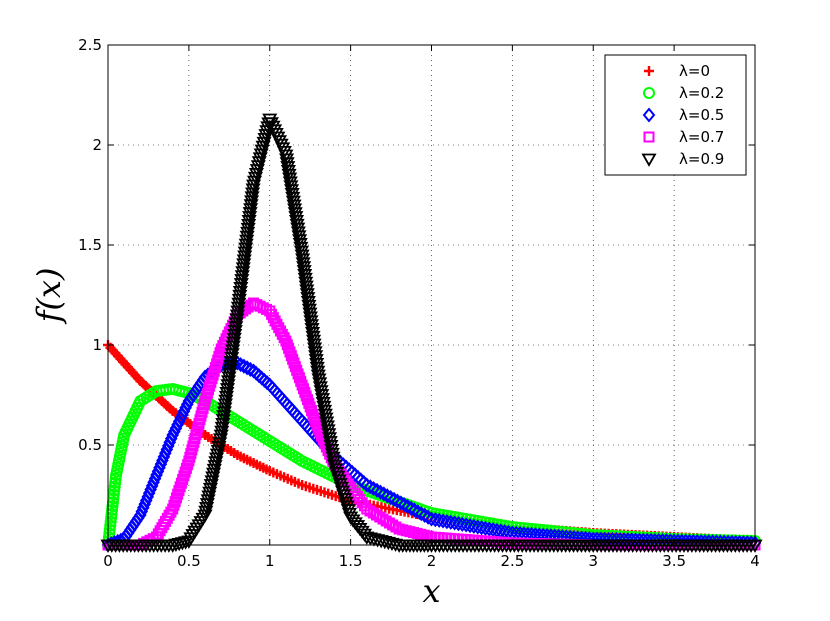 The height and width of the screenshot is (621, 830). What do you see at coordinates (593, 561) in the screenshot?
I see `x-tick-label: 3` at bounding box center [593, 561].